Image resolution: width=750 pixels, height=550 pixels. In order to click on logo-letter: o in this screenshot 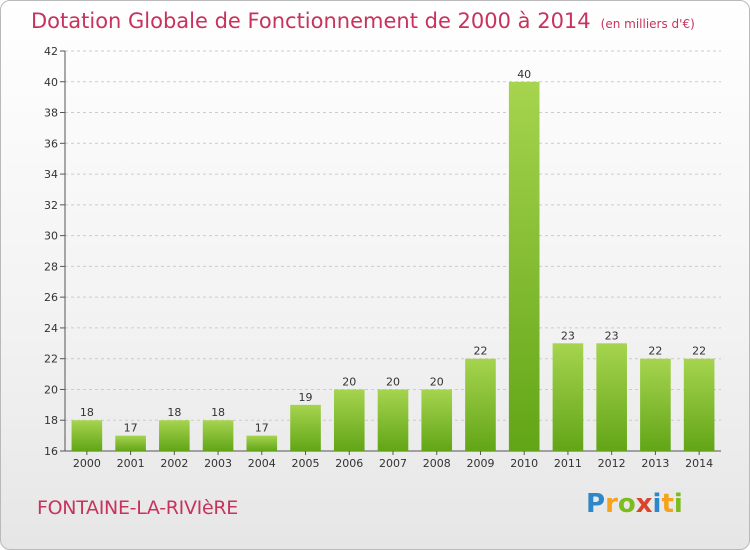, I will do `click(626, 504)`.